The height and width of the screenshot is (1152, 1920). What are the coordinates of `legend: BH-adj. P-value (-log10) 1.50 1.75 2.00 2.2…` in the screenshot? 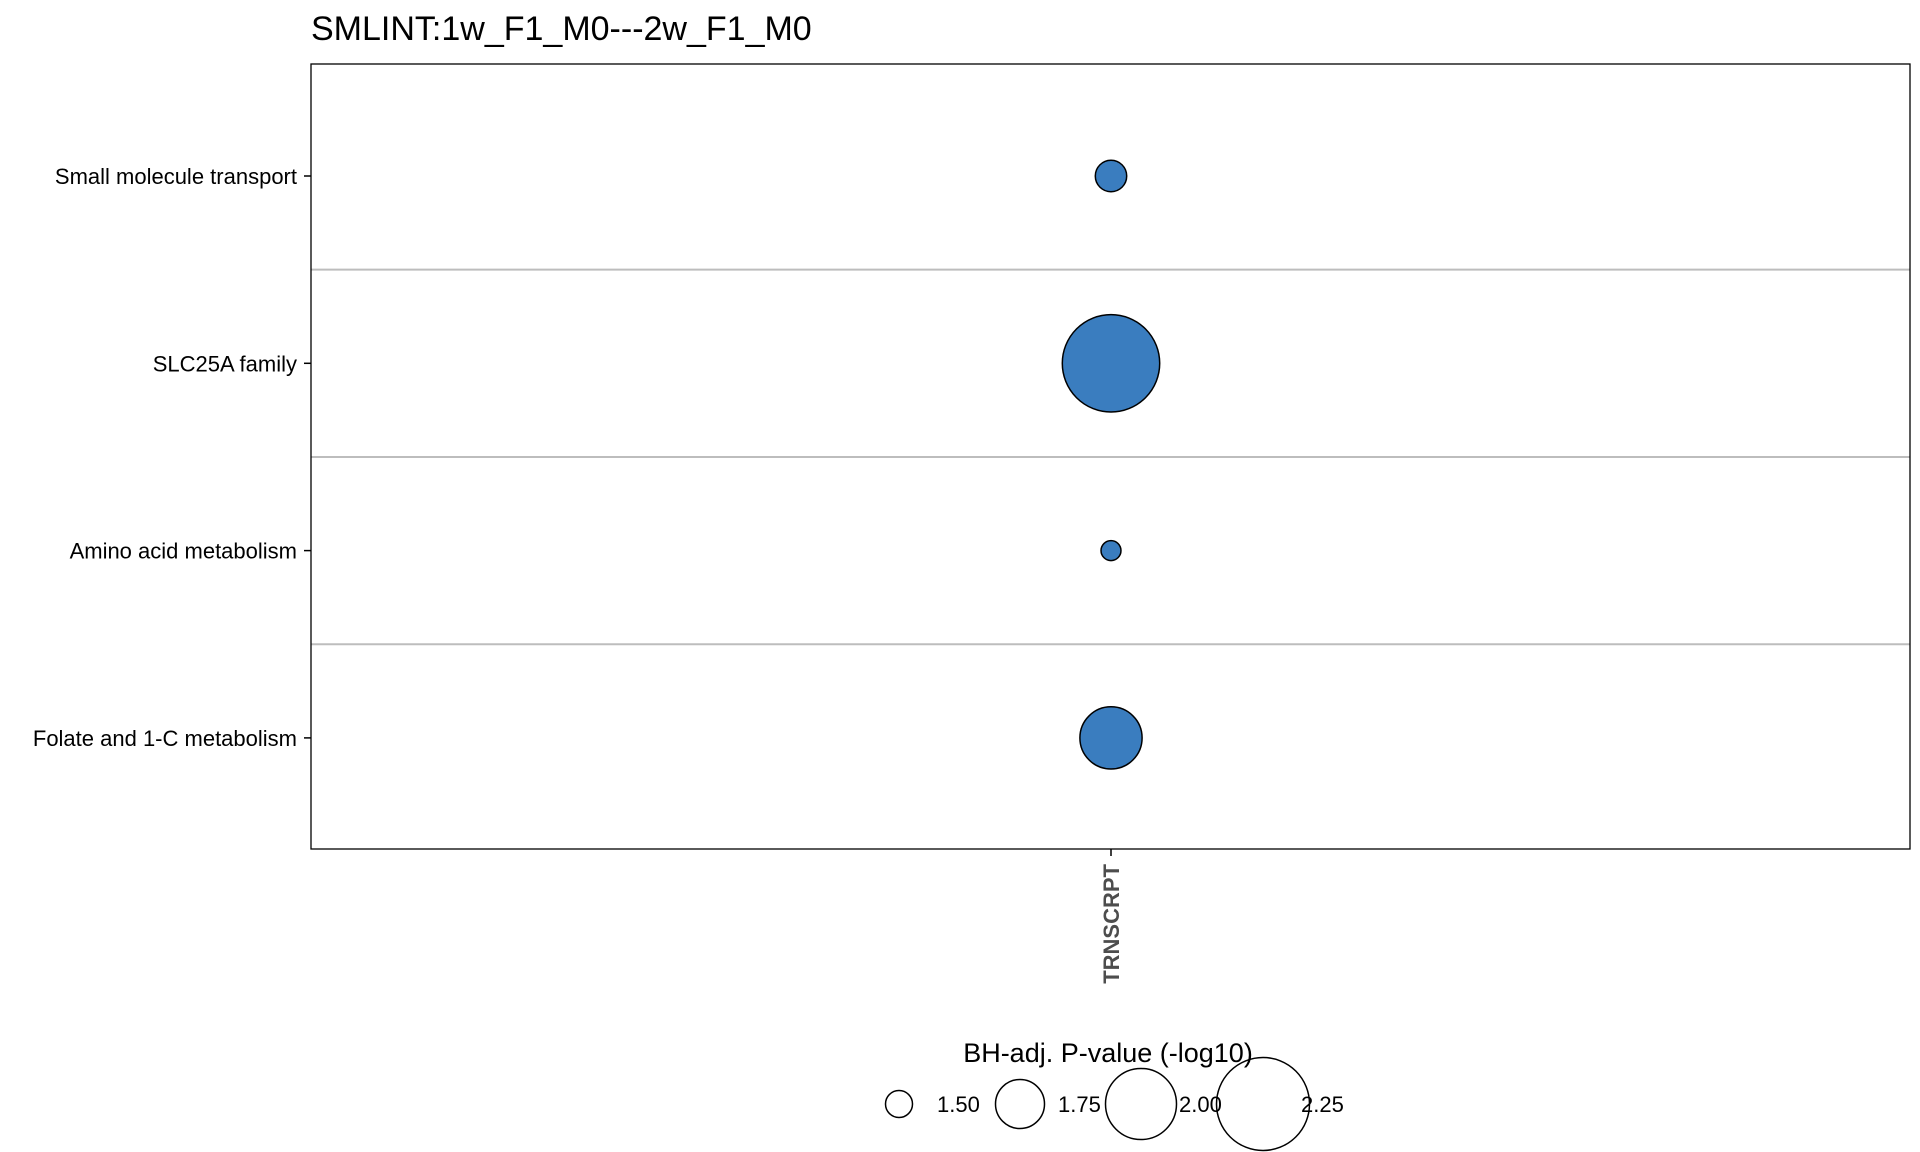 It's located at (1114, 1095).